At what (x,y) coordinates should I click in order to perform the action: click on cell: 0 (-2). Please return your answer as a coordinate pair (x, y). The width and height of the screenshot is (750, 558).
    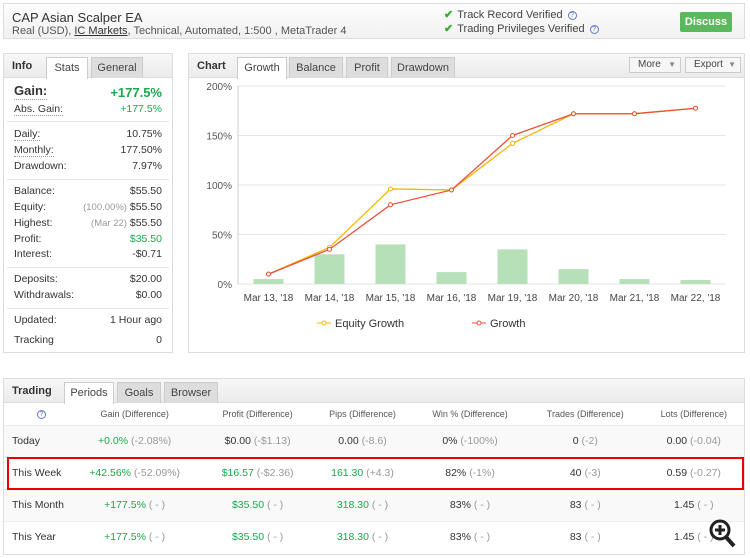
    Looking at the image, I should click on (585, 440).